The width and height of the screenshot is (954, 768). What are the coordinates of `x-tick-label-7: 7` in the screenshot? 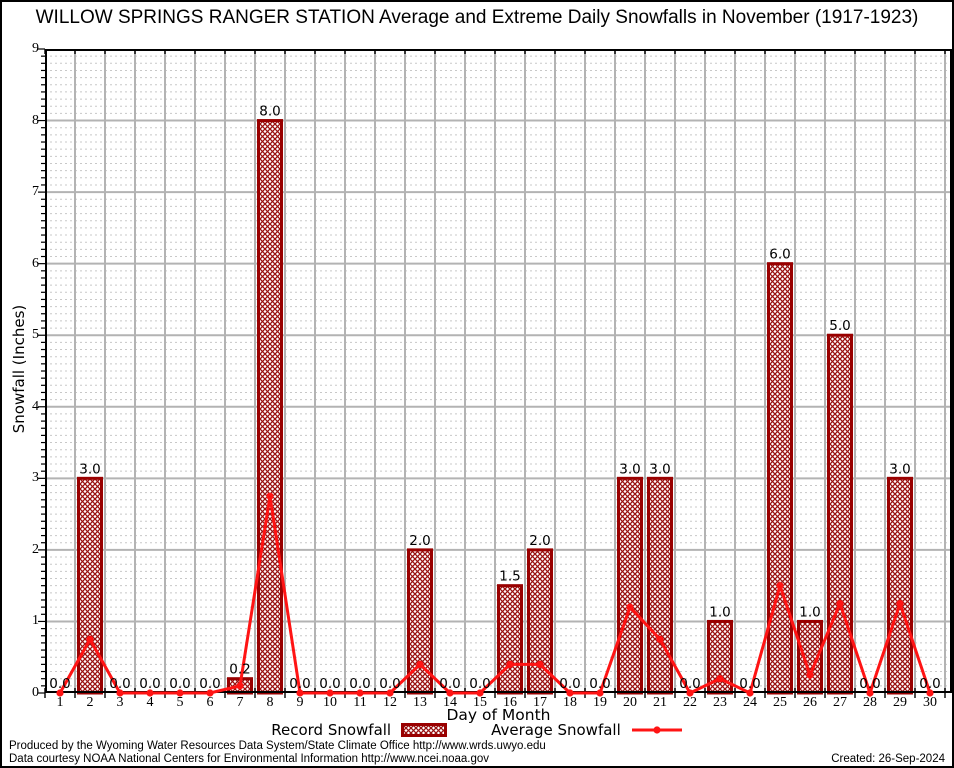 It's located at (240, 702).